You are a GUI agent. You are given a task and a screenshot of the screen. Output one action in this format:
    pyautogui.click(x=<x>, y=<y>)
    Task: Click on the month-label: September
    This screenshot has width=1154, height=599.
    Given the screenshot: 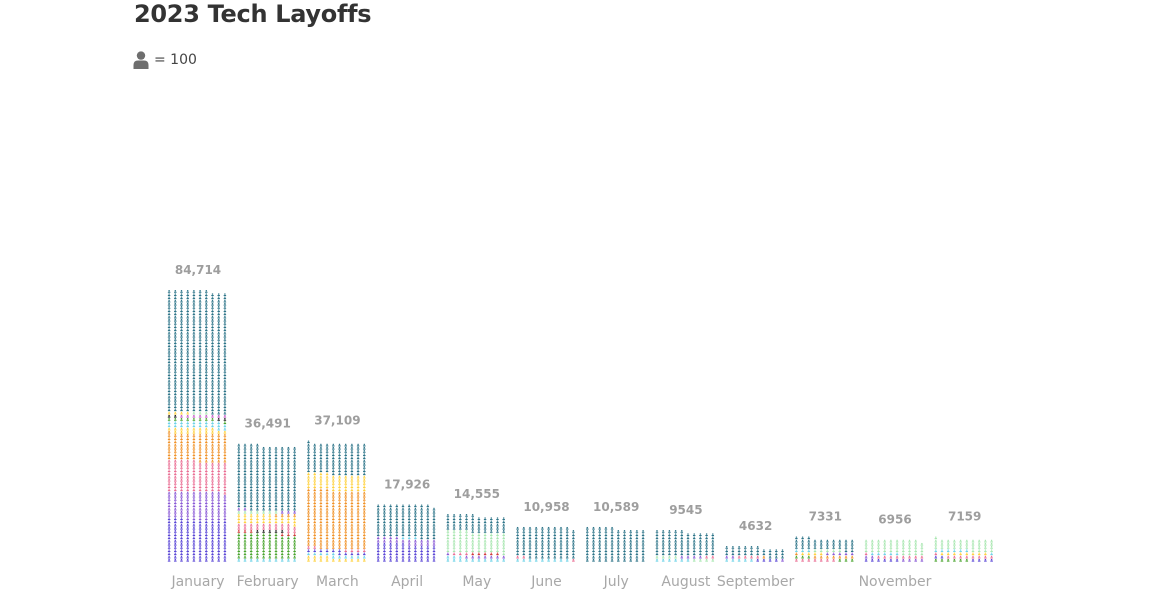 What is the action you would take?
    pyautogui.click(x=756, y=582)
    